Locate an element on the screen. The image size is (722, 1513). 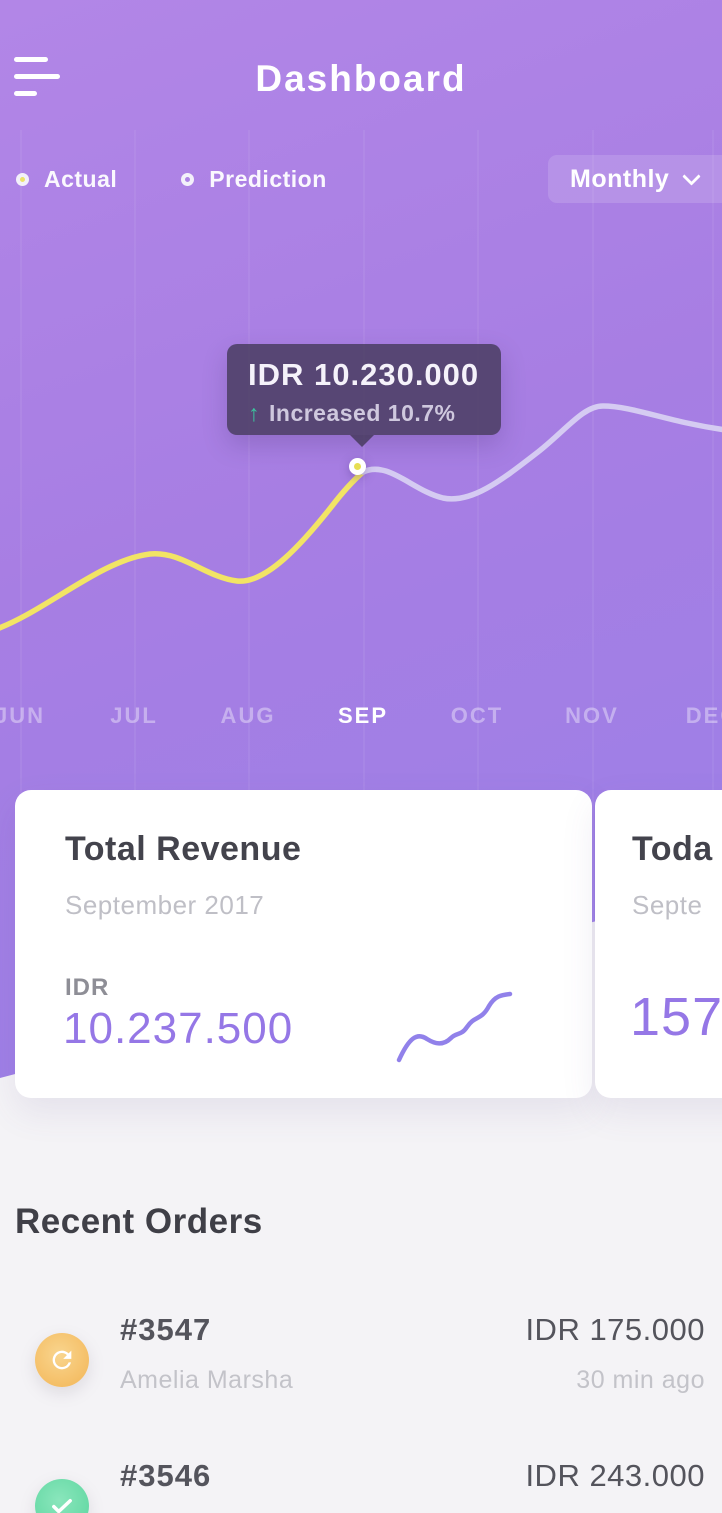
recent-orders-heading: Recent Orders is located at coordinates (139, 1221).